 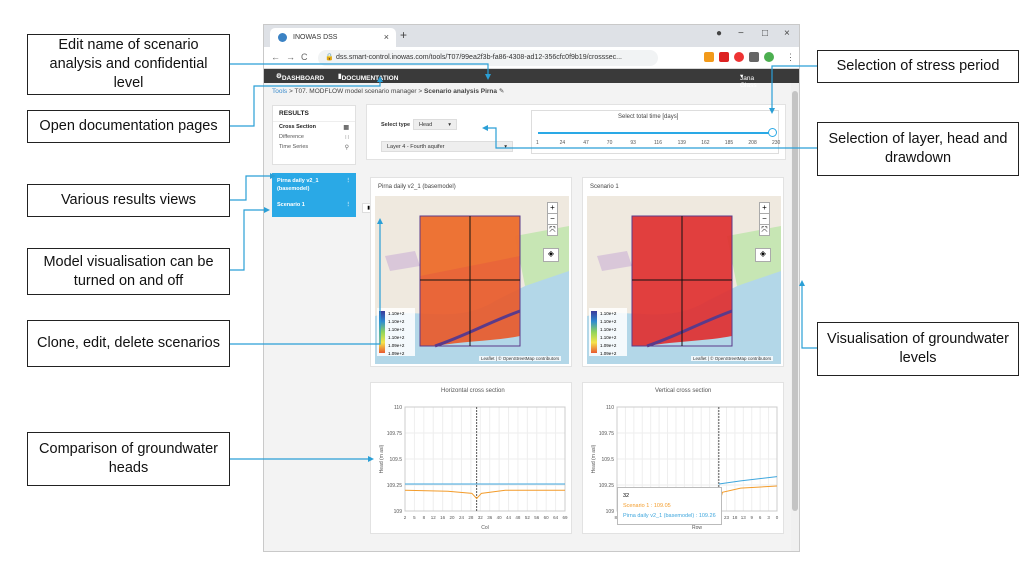 What do you see at coordinates (769, 57) in the screenshot?
I see `profile-avatar` at bounding box center [769, 57].